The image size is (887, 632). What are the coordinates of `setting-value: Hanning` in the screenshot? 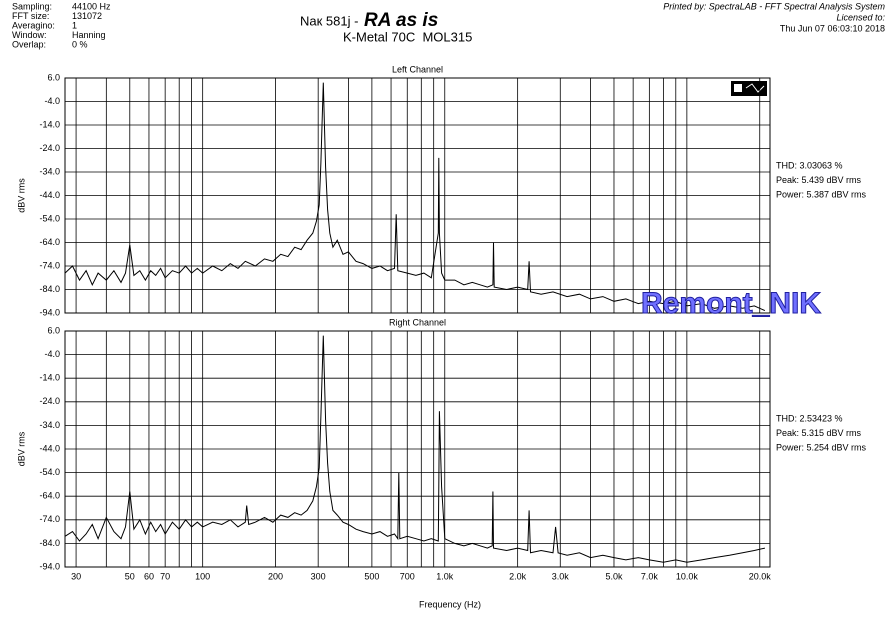 It's located at (89, 35).